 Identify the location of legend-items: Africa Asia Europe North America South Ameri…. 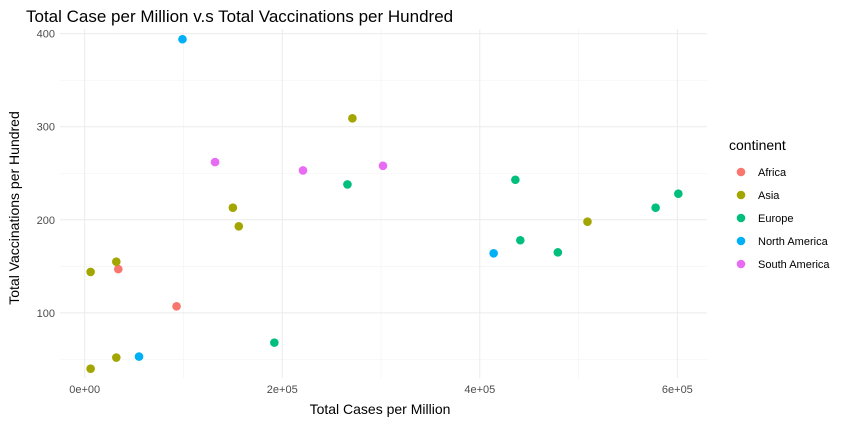
(783, 219).